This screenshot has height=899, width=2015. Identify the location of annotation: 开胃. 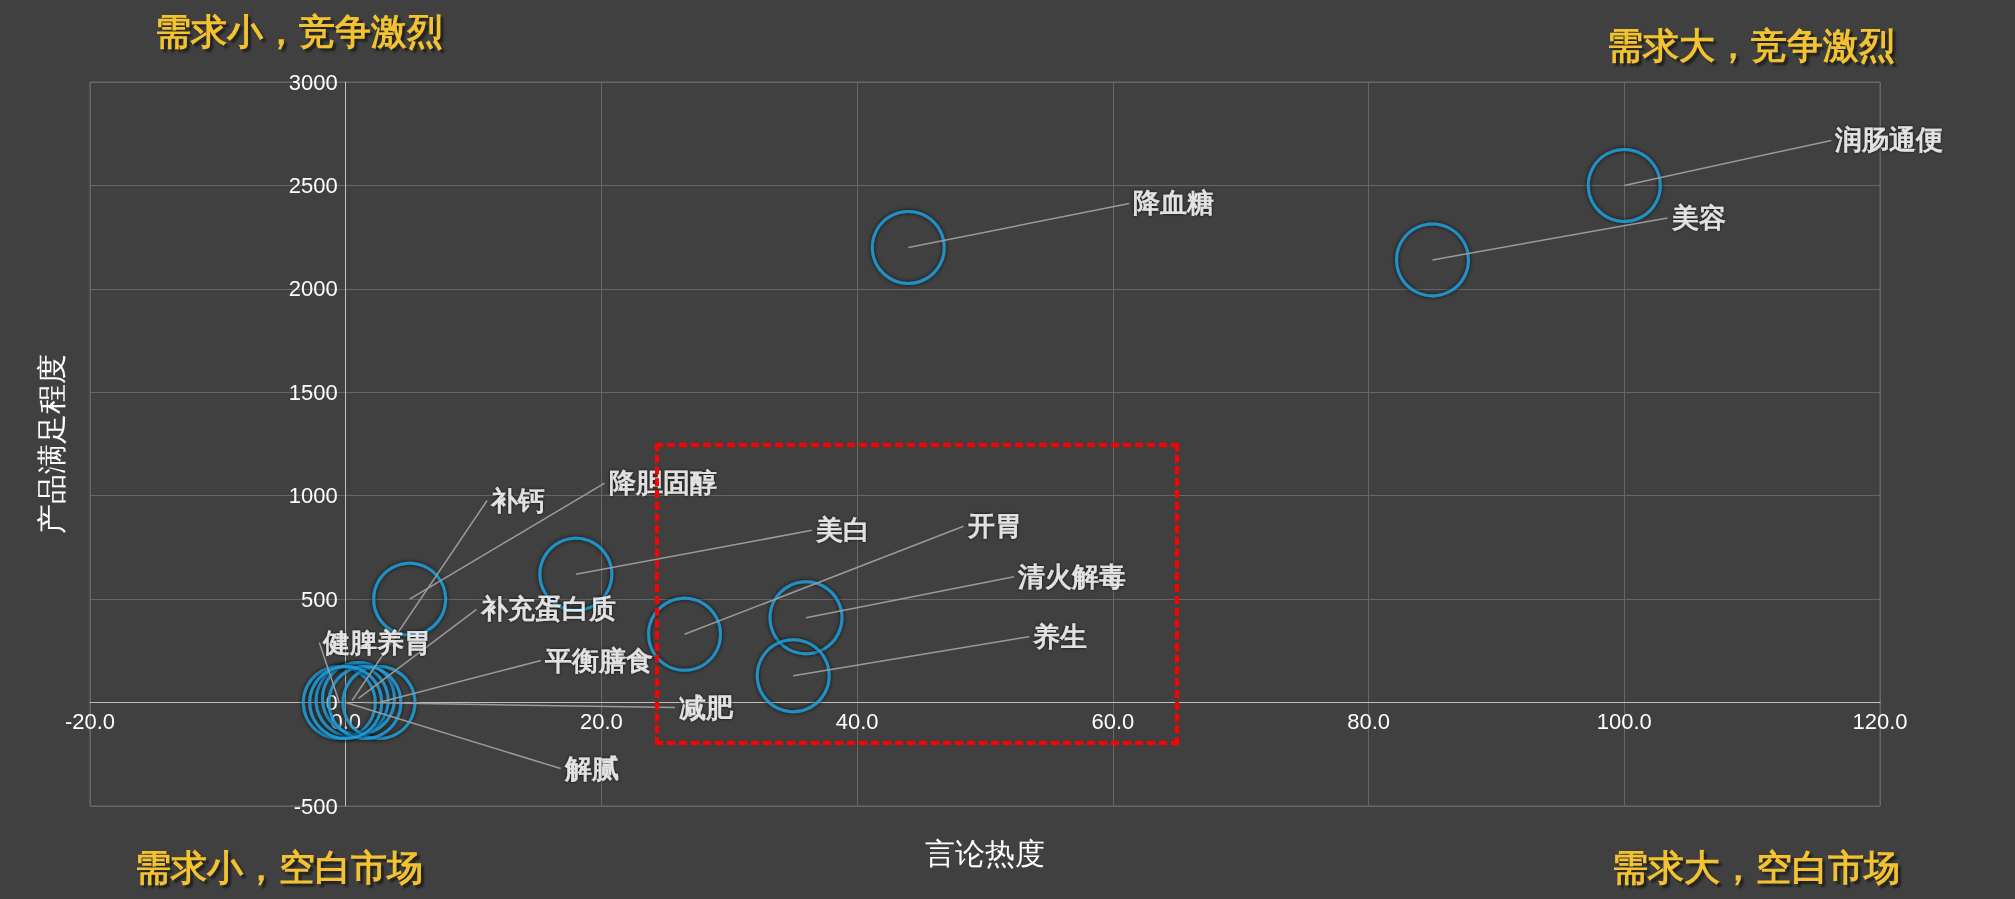
(994, 526).